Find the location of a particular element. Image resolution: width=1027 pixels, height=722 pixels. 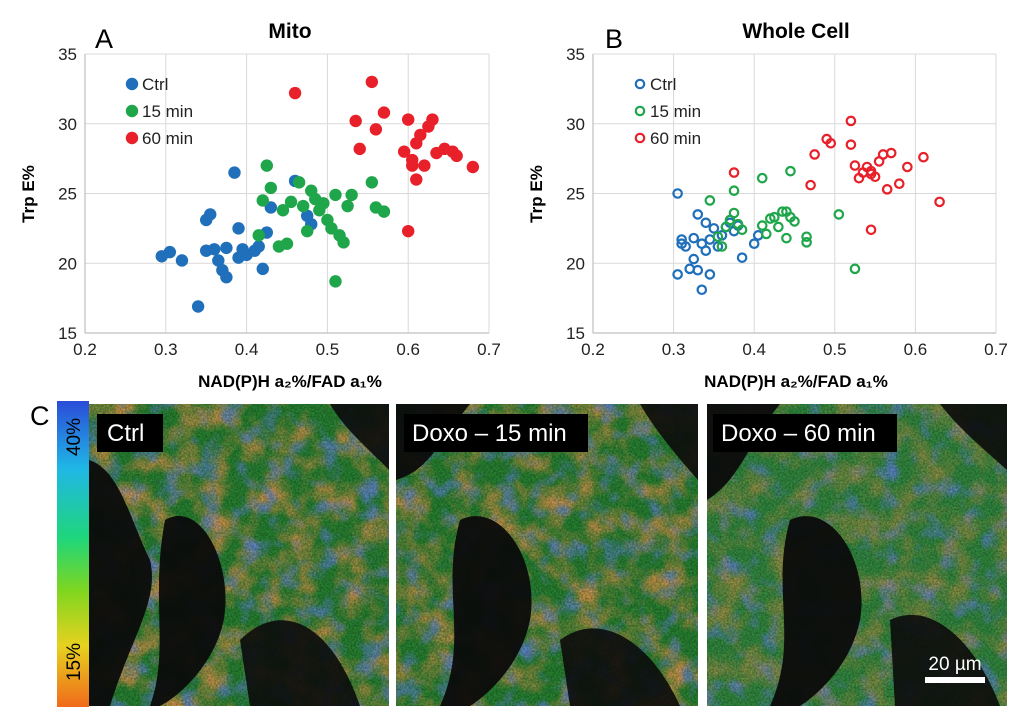

x-axis-label-a: NAD(P)H a₂%/FAD a₁% is located at coordinates (290, 381).